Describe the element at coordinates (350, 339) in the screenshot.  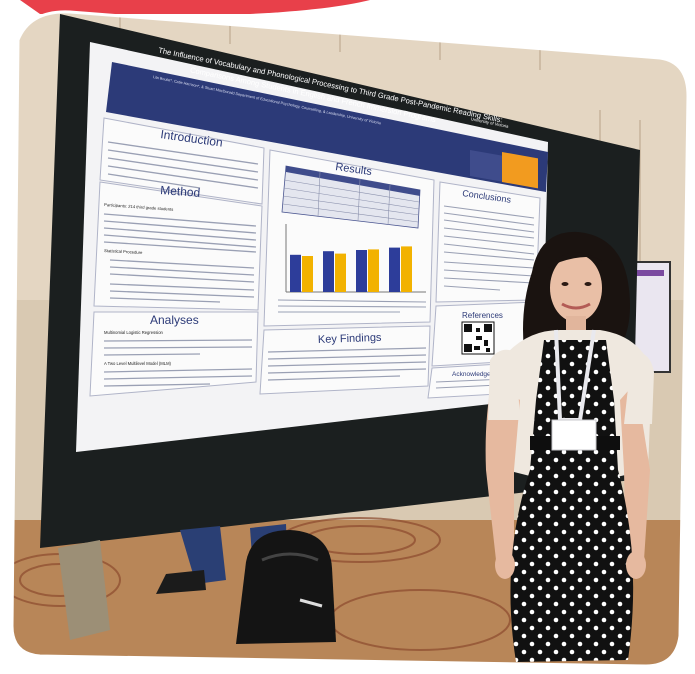
I see `key-findings-heading: Key Findings` at that location.